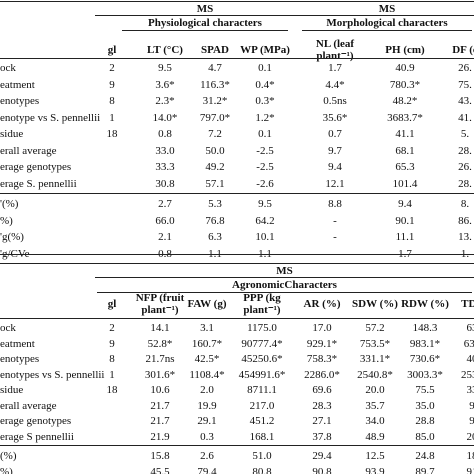 Image resolution: width=474 pixels, height=474 pixels. I want to click on cell: 1.1, so click(265, 253).